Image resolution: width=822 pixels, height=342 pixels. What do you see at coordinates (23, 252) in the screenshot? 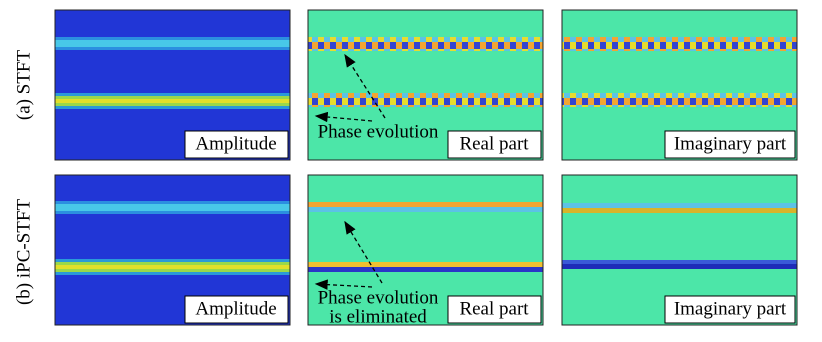
I see `row-label: (b) iPC-STFT` at bounding box center [23, 252].